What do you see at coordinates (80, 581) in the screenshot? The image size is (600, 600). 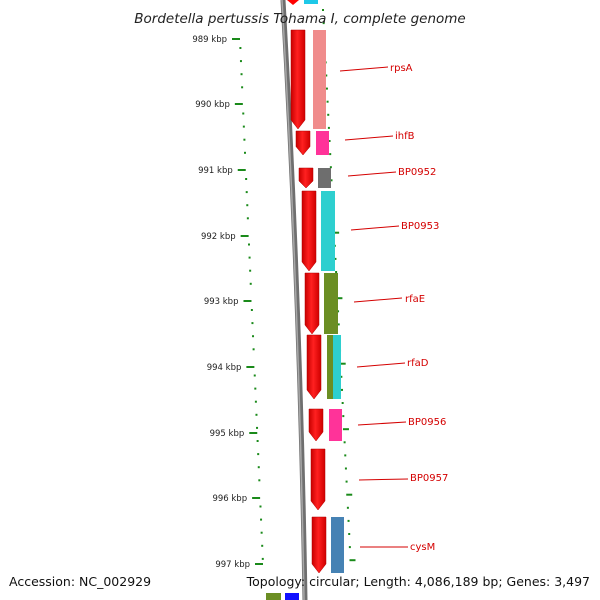 I see `accession-text: Accession: NC_002929` at bounding box center [80, 581].